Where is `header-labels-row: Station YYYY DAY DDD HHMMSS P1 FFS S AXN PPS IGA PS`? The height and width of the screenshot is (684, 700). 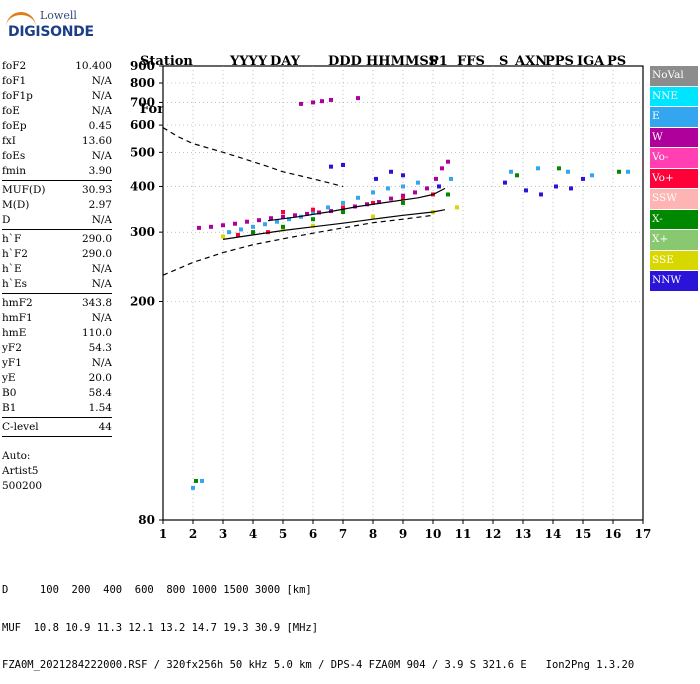
header-labels-row: Station YYYY DAY DDD HHMMSS P1 FFS S AXN PPS IGA PS is located at coordinates (386, 62).